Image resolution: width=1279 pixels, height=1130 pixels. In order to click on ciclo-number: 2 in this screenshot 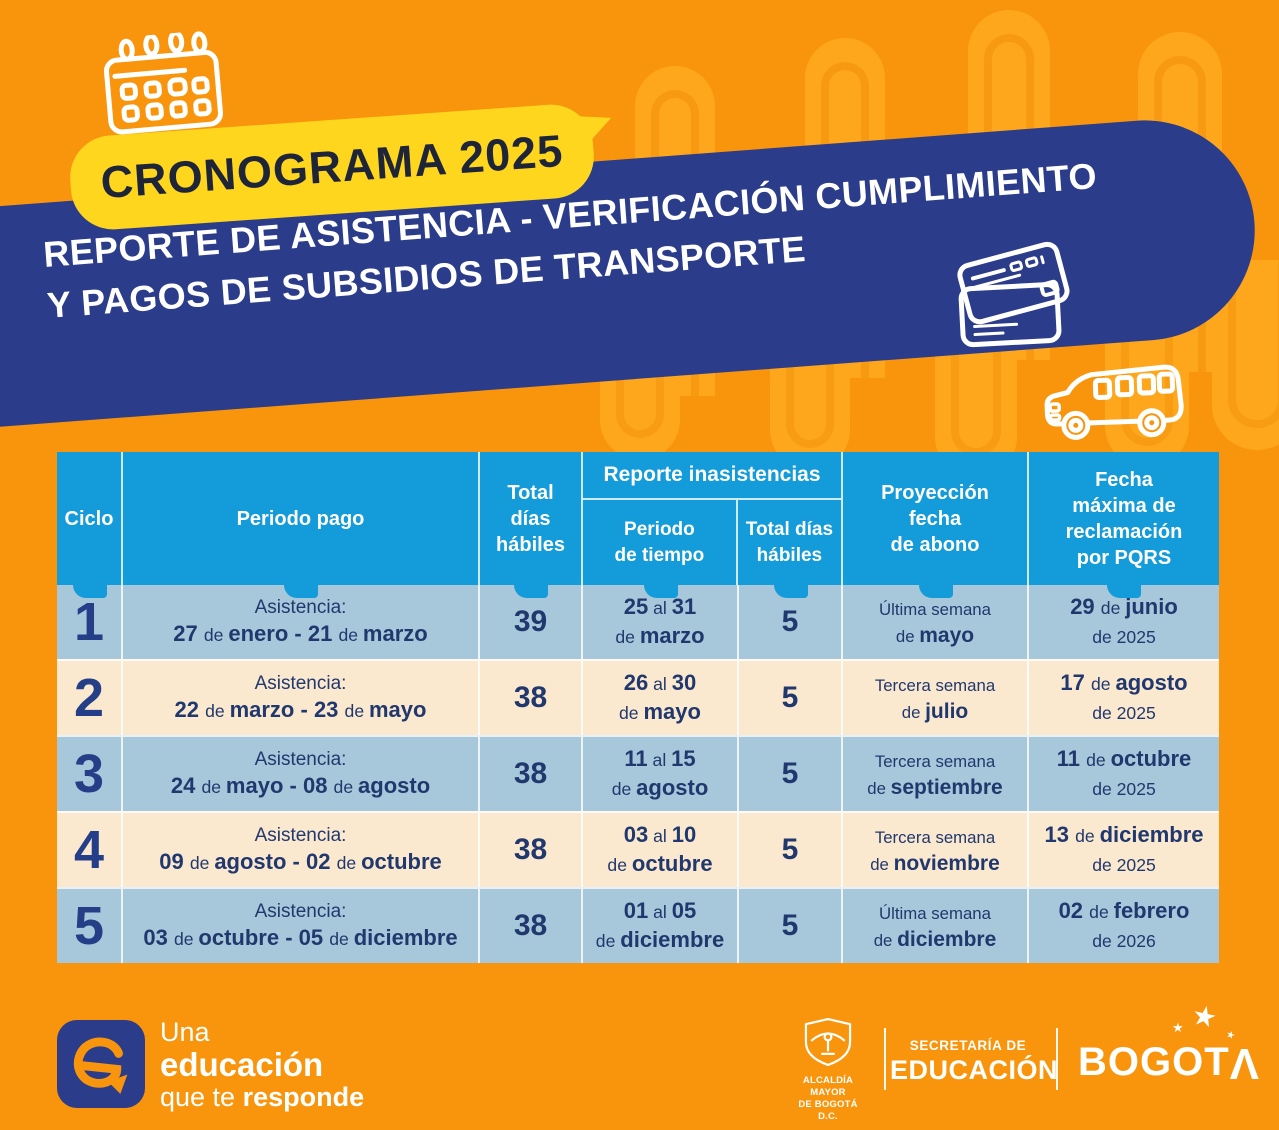, I will do `click(89, 698)`.